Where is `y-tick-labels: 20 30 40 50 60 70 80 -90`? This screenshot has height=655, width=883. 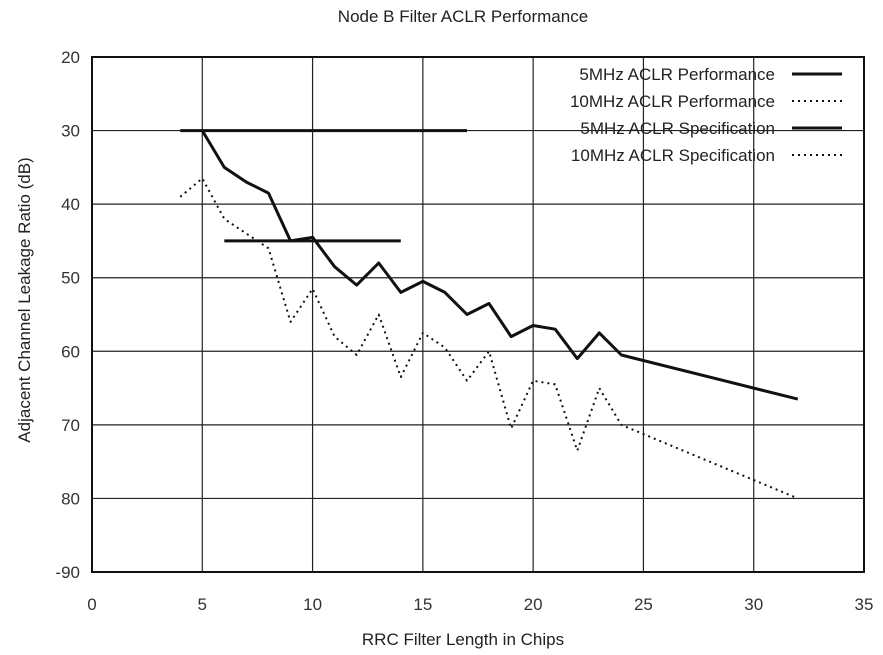
y-tick-labels: 20 30 40 50 60 70 80 -90 is located at coordinates (67, 315).